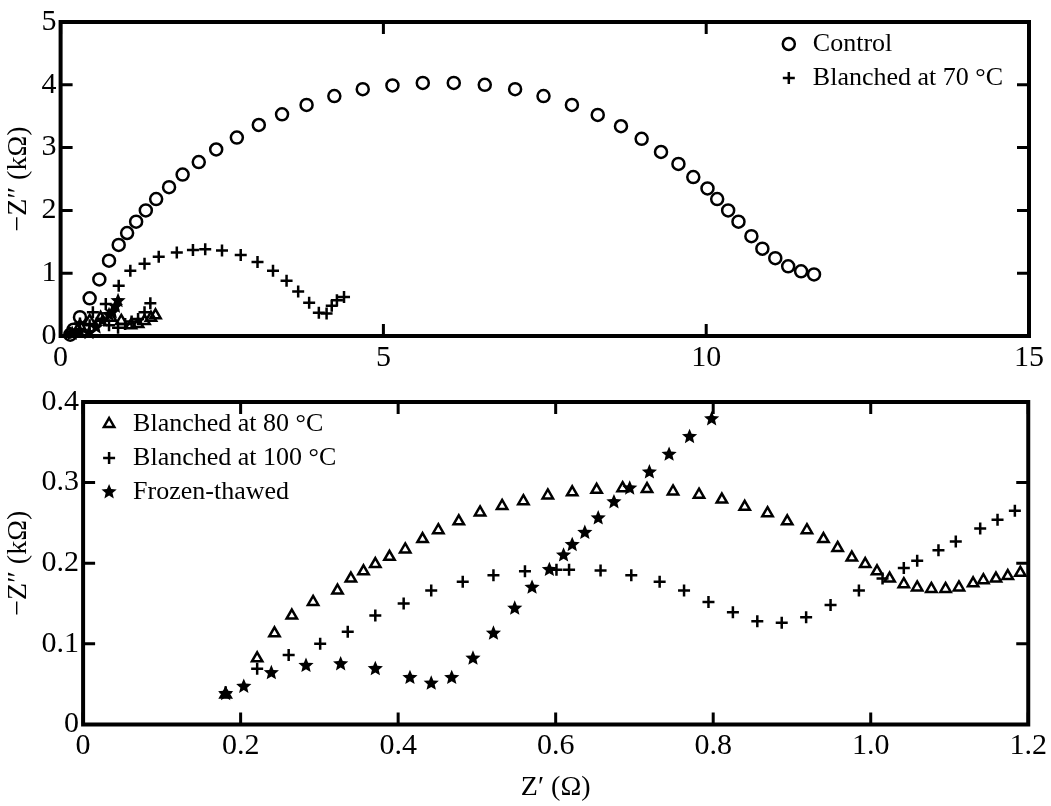 The height and width of the screenshot is (806, 1051). Describe the element at coordinates (49, 145) in the screenshot. I see `y-tick-label: 3` at that location.